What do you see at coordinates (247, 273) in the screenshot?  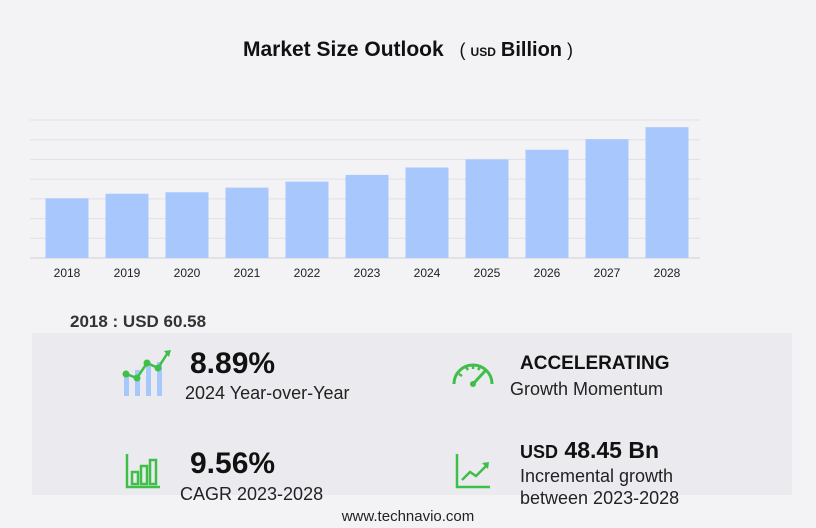 I see `x-tick-label: 2021` at bounding box center [247, 273].